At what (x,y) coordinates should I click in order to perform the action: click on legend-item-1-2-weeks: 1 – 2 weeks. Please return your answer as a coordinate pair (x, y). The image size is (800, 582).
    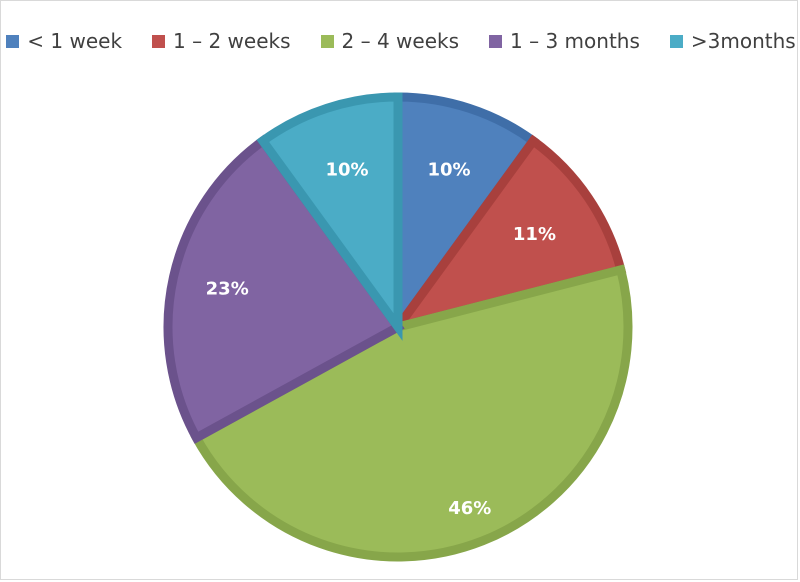
    Looking at the image, I should click on (221, 41).